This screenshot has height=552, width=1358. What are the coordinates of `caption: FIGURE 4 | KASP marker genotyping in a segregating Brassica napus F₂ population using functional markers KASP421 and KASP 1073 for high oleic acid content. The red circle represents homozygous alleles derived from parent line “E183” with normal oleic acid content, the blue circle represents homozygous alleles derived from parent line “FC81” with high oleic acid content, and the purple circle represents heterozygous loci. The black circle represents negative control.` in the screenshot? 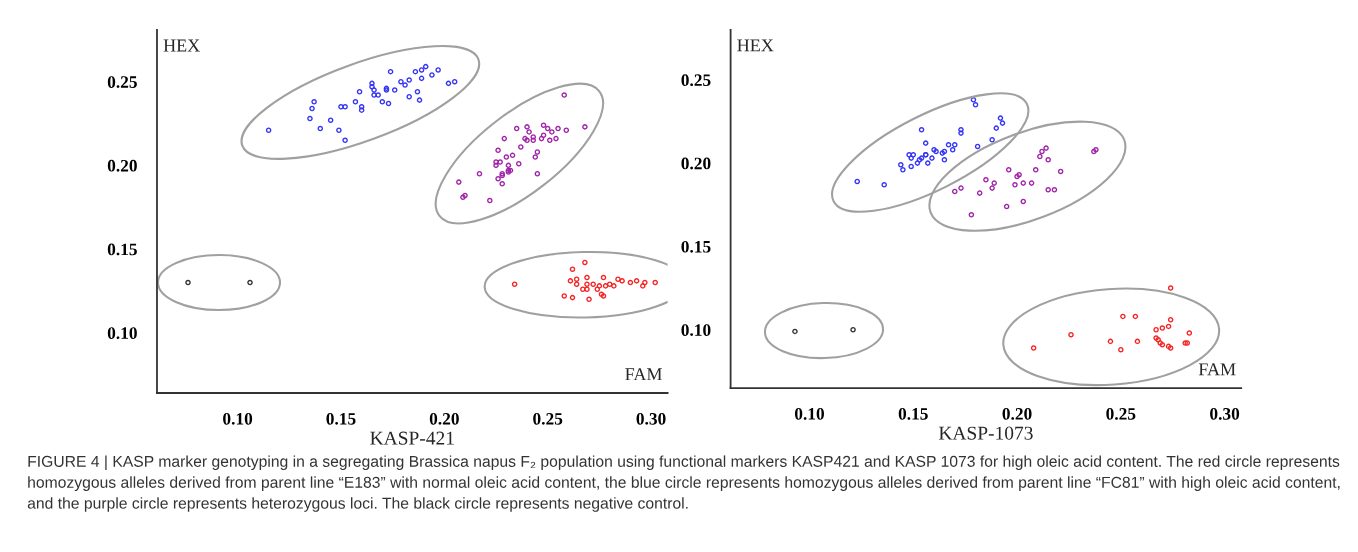 It's located at (683, 483).